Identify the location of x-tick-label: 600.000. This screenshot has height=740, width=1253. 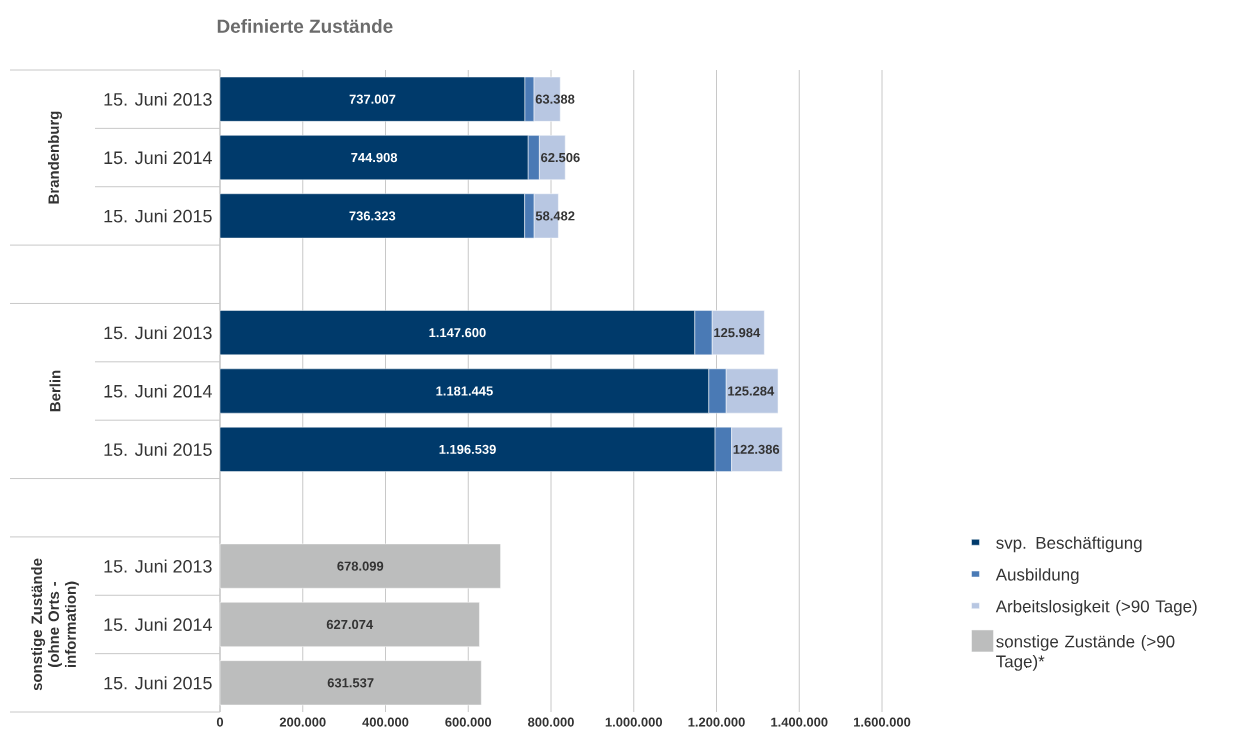
(468, 722).